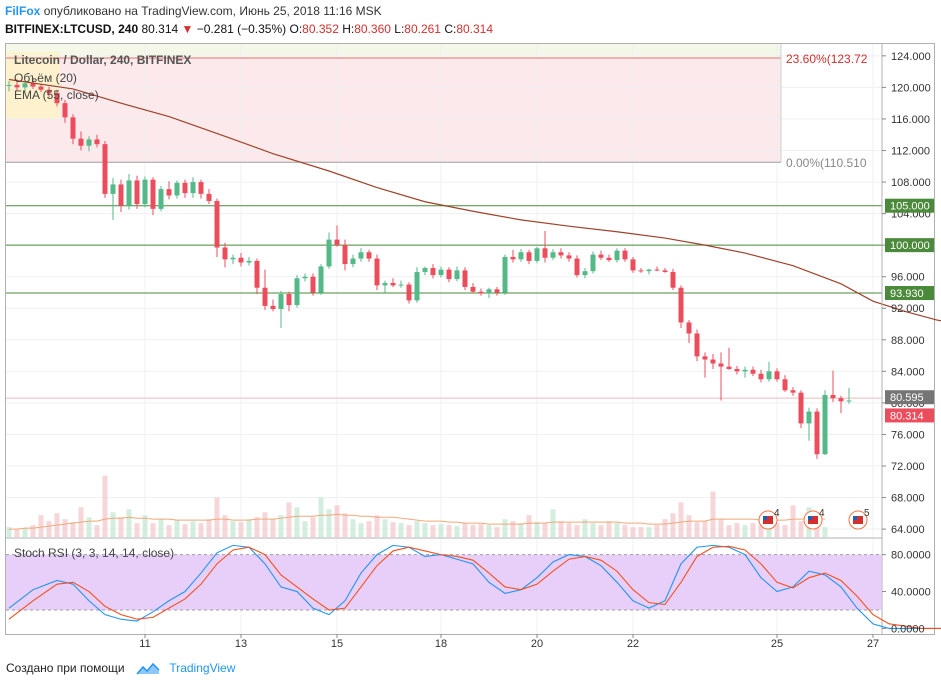 This screenshot has width=941, height=688. I want to click on price-axis-label: 116.000, so click(910, 120).